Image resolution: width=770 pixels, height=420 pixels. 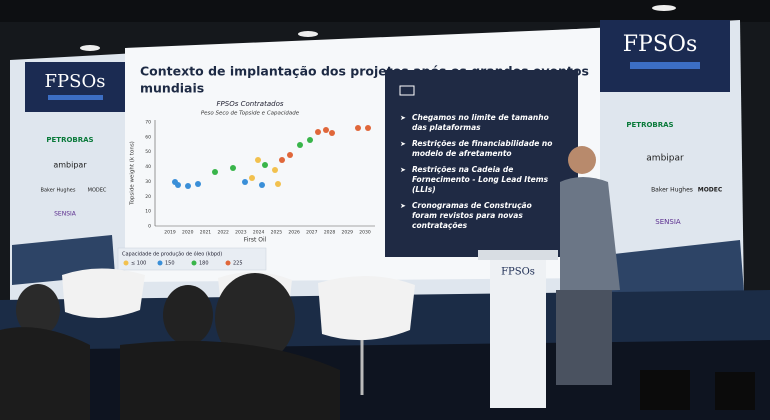 What do you see at coordinates (424, 189) in the screenshot?
I see `bullet-text: (LLIs)` at bounding box center [424, 189].